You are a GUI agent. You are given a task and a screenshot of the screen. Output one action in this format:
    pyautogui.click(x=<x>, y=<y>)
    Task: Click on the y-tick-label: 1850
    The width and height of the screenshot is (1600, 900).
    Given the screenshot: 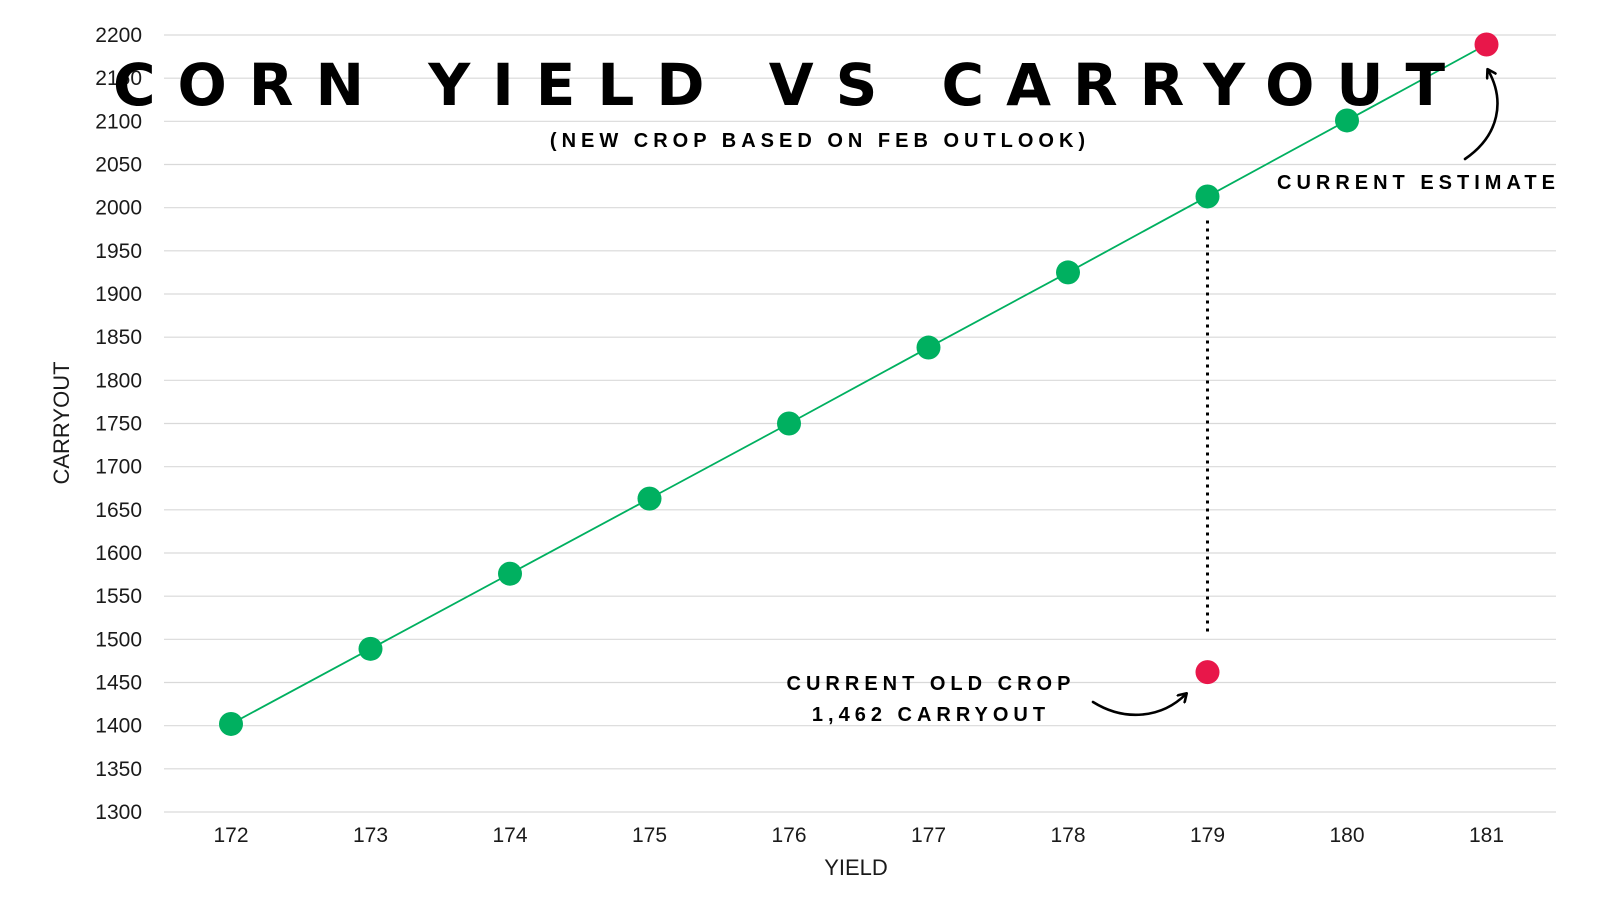 What is the action you would take?
    pyautogui.click(x=118, y=337)
    